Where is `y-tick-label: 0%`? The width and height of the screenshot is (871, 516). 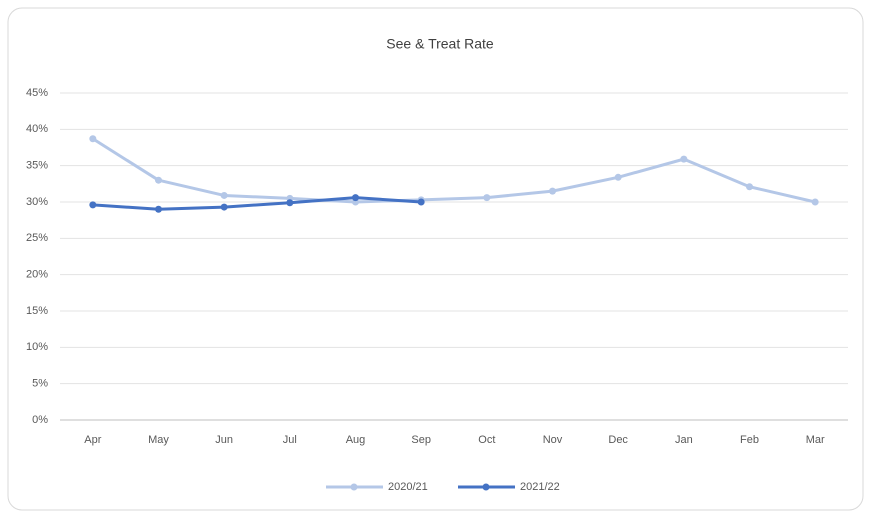 y-tick-label: 0% is located at coordinates (40, 420).